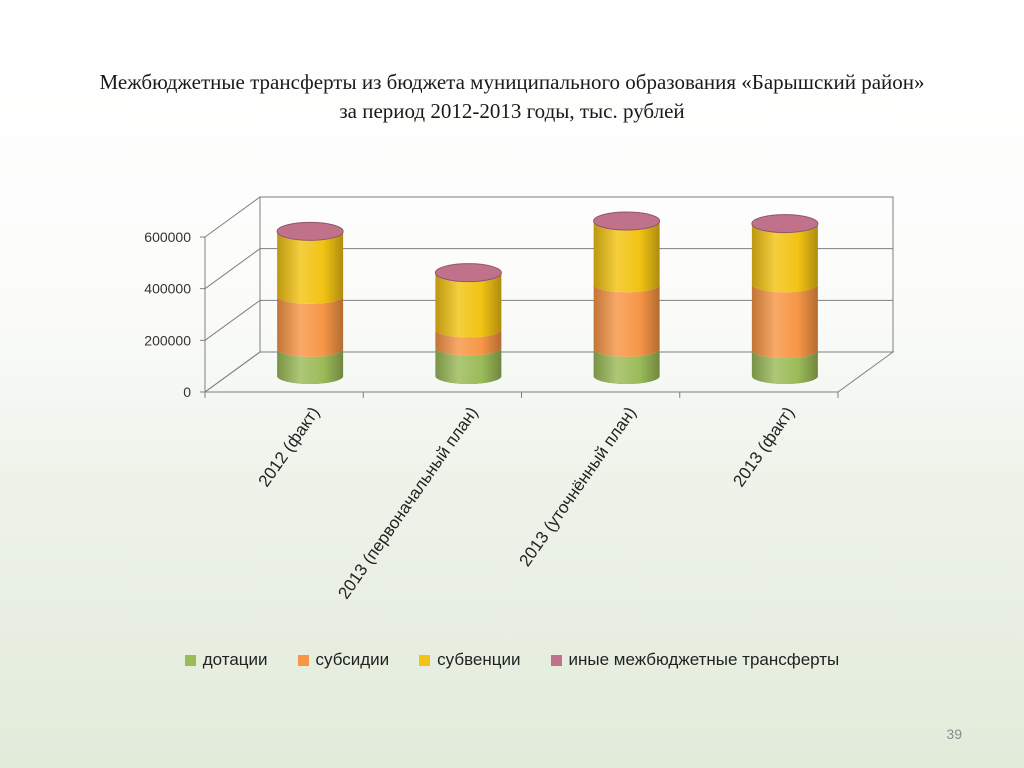 This screenshot has width=1024, height=768. What do you see at coordinates (407, 502) in the screenshot?
I see `x-tick-label: 2013 (первоначальный план)` at bounding box center [407, 502].